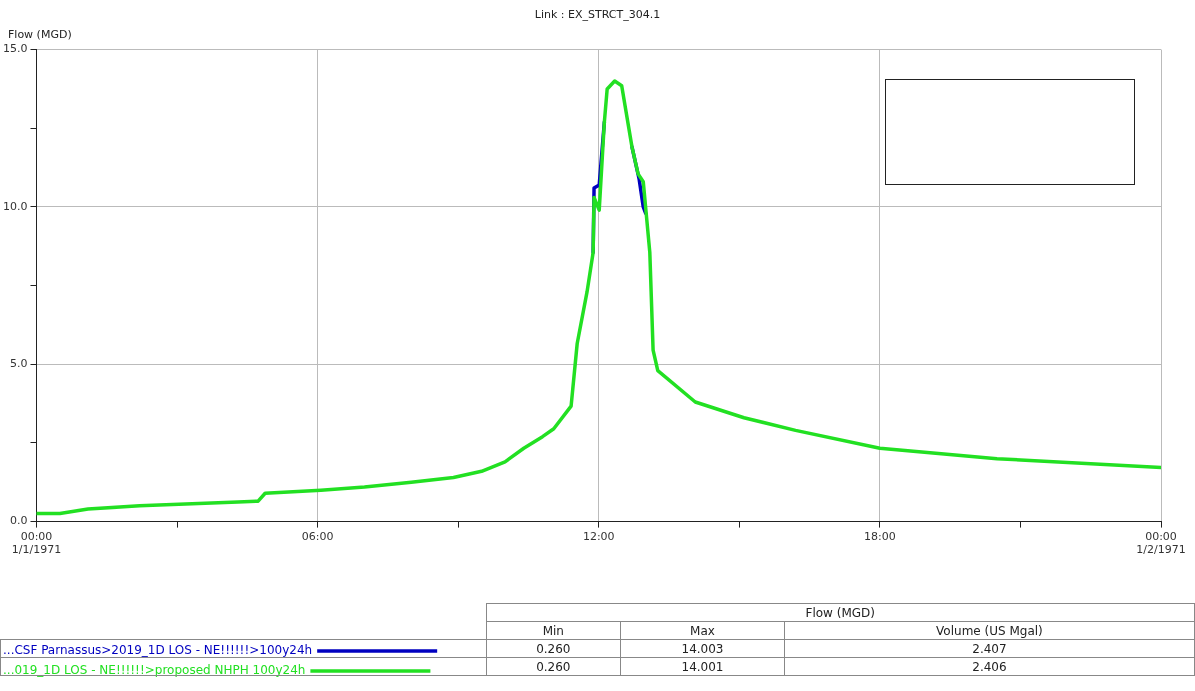  I want to click on text: Volume (US Mgal), so click(989, 630).